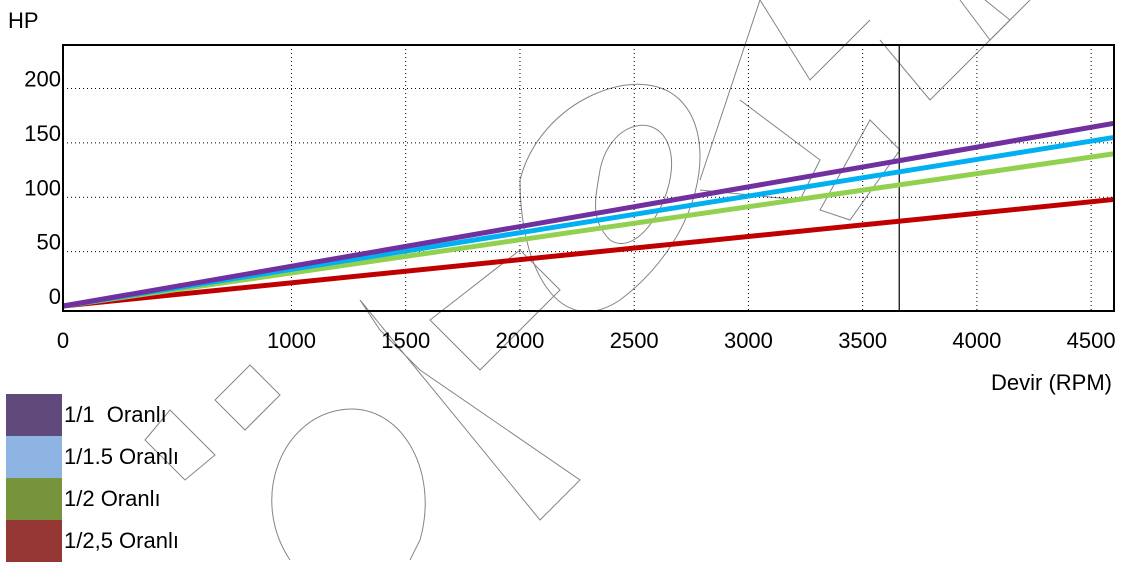 Image resolution: width=1122 pixels, height=562 pixels. Describe the element at coordinates (291, 340) in the screenshot. I see `x-tick-label: 1000` at that location.